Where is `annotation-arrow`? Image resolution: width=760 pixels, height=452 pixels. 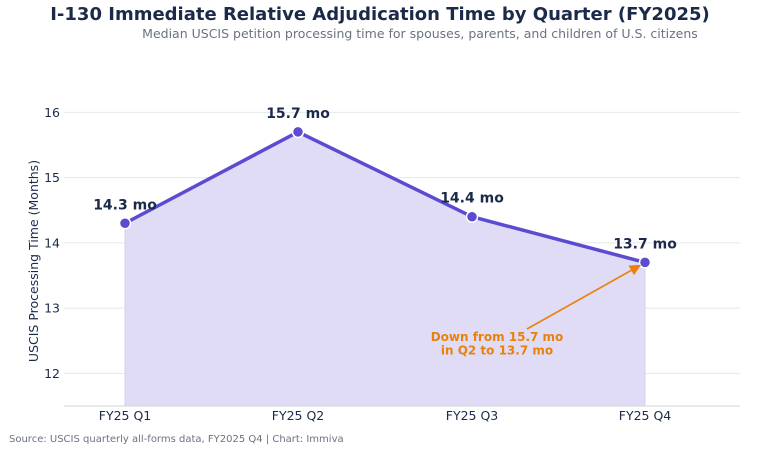
annotation-arrow is located at coordinates (583, 297).